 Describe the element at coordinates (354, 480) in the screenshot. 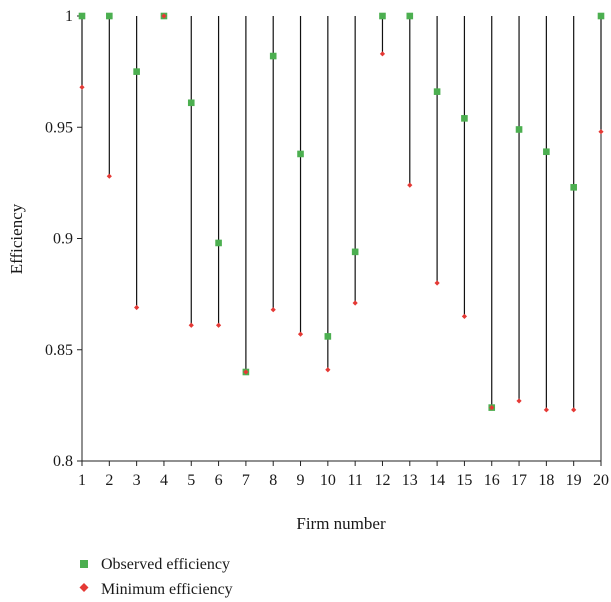

I see `x-tick-label-11: 11` at that location.